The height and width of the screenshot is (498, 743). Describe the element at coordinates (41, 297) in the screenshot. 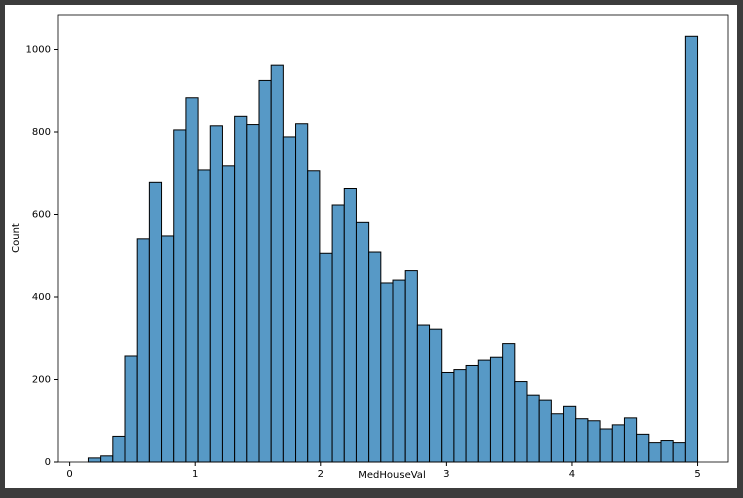

I see `y-tick-label: 400` at that location.